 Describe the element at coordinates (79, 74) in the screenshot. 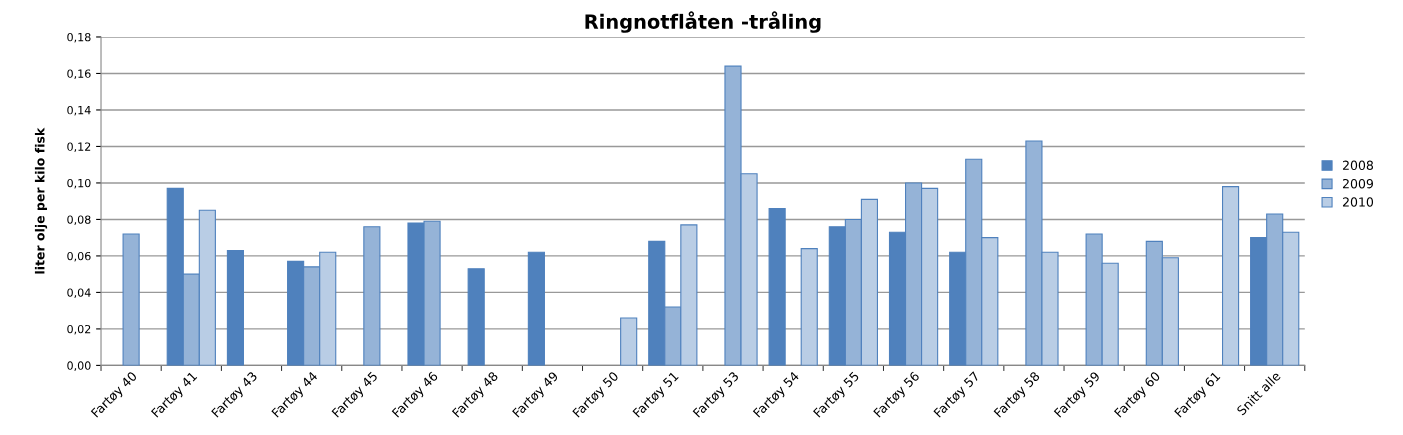

I see `y-tick-label: 0,16` at that location.